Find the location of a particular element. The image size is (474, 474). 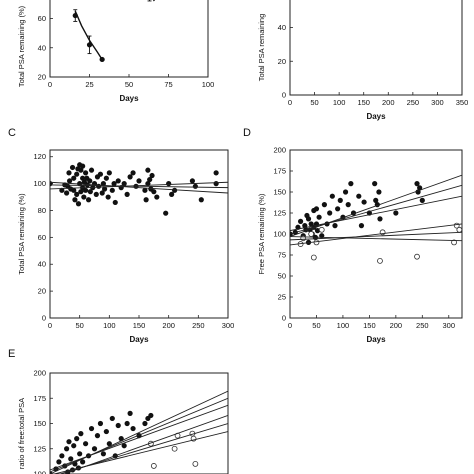

x-tick-label: 200 is located at coordinates (168, 325).